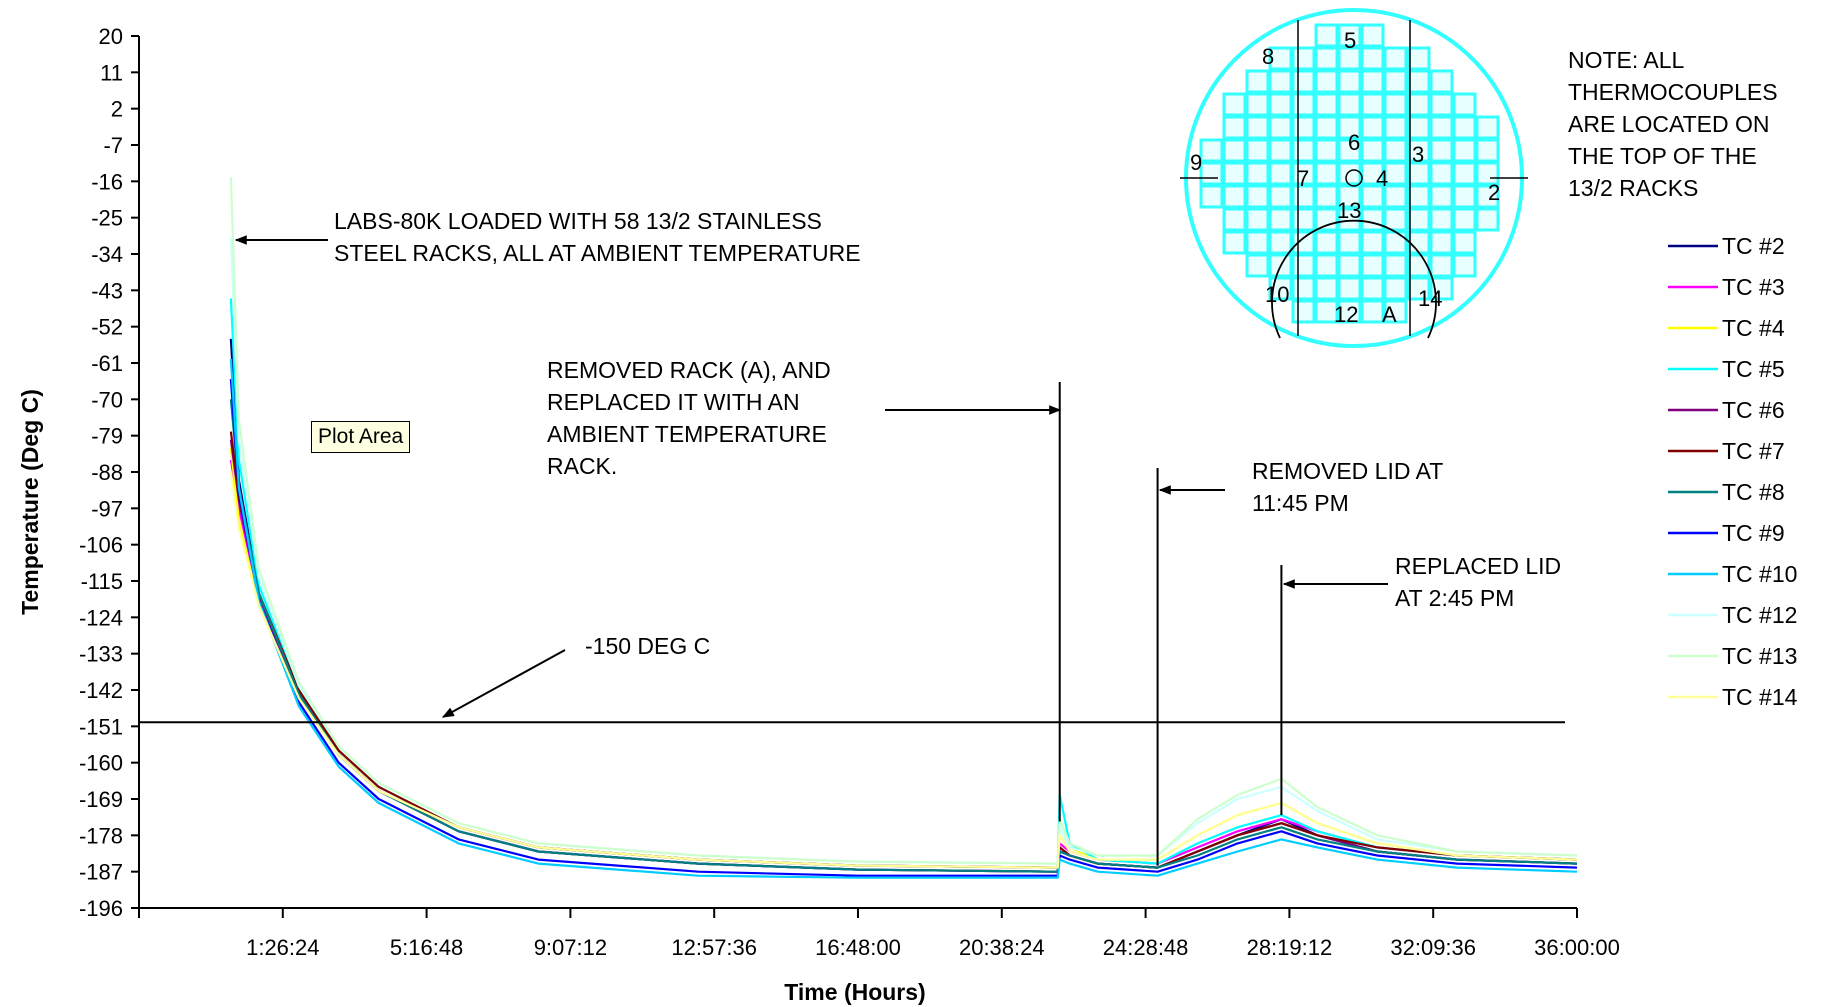  Describe the element at coordinates (687, 434) in the screenshot. I see `annotation-removed-rack-text: AMBIENT TEMPERATURE` at that location.